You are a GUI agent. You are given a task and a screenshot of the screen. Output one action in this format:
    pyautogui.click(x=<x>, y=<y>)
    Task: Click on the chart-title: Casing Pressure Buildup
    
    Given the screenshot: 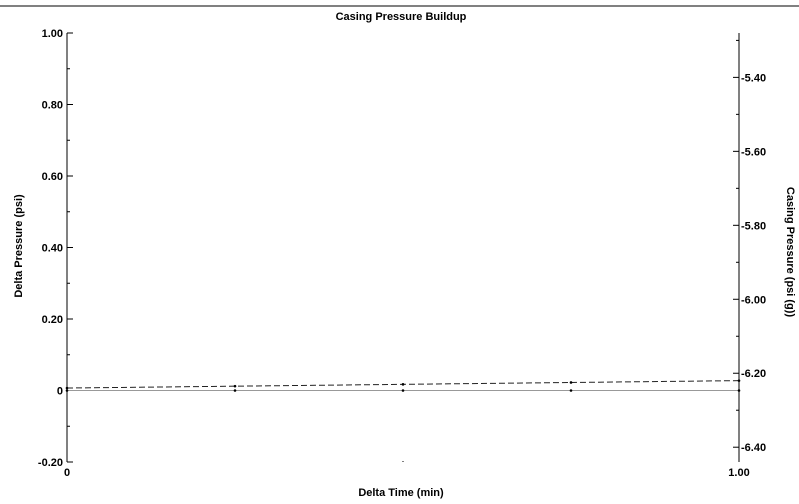 What is the action you would take?
    pyautogui.click(x=401, y=17)
    